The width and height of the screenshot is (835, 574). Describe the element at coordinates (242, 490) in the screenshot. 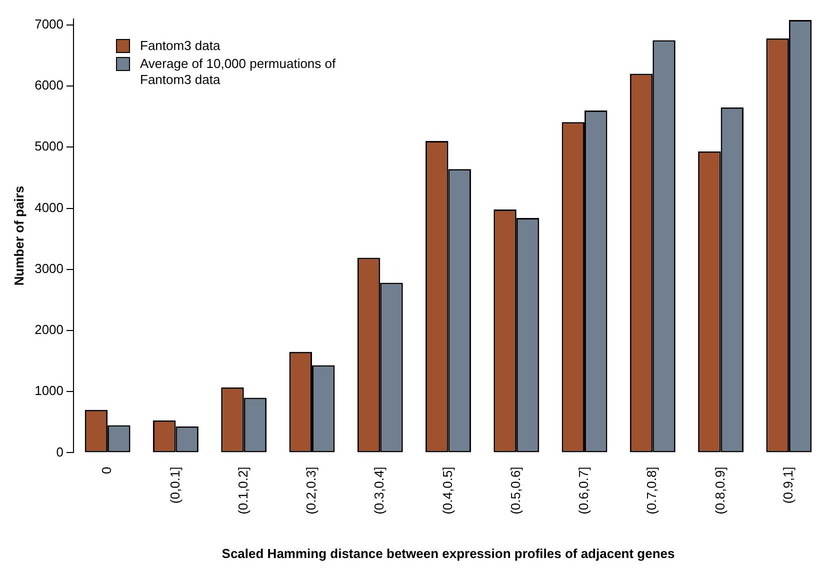

I see `x-tick-label: (0.1,0.2]` at that location.